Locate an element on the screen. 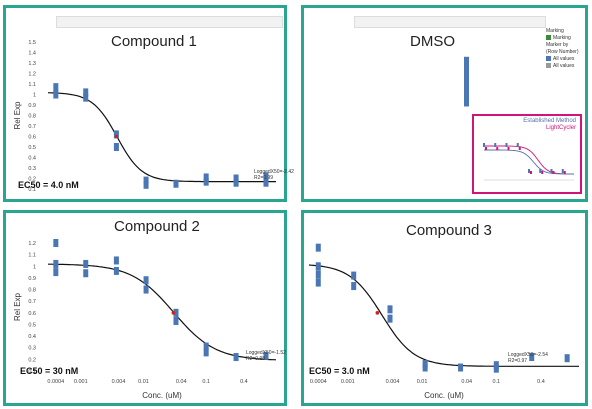 The width and height of the screenshot is (592, 409). y-tick-label: 0.8 is located at coordinates (32, 117).